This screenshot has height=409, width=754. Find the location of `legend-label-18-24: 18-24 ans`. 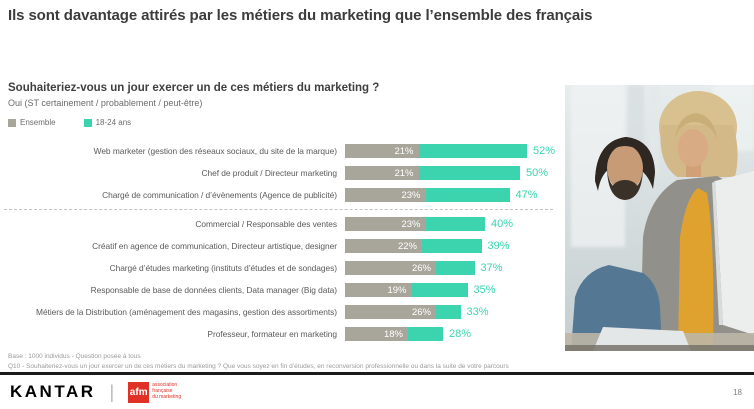

legend-label-18-24: 18-24 ans is located at coordinates (113, 122).